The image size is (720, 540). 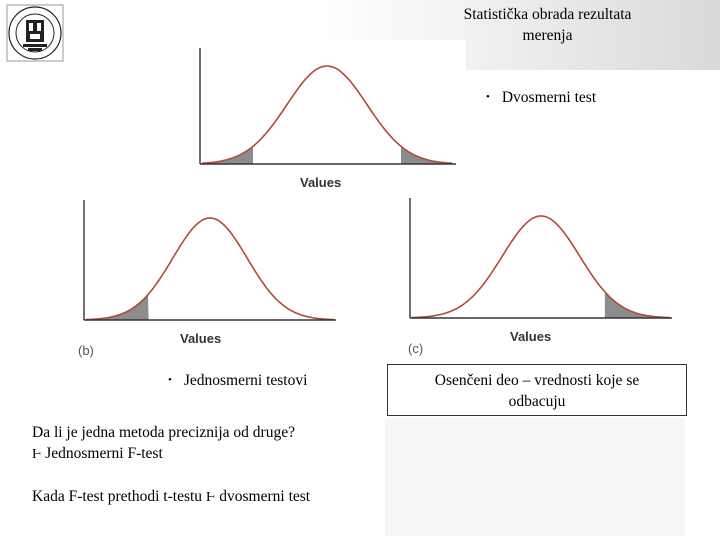 I want to click on figure-right-tailed: Values (c), so click(x=543, y=275).